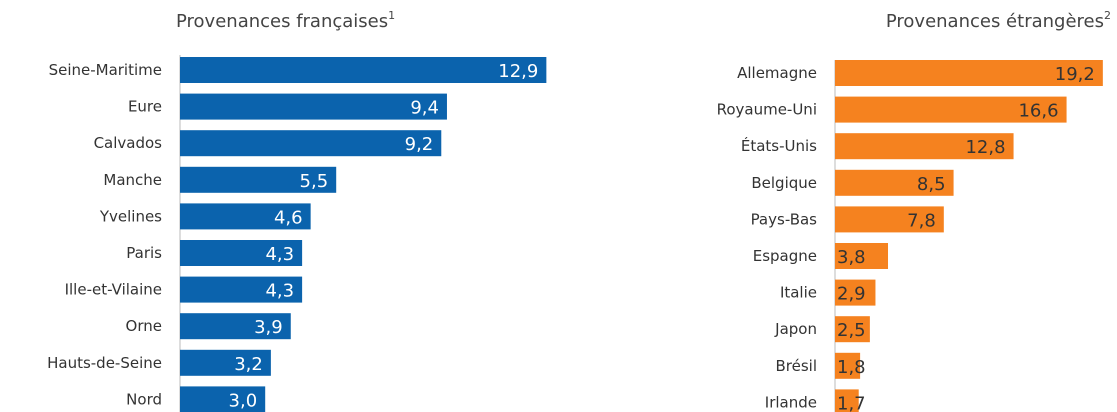 The height and width of the screenshot is (412, 1117). What do you see at coordinates (235, 326) in the screenshot?
I see `french-bar-orne` at bounding box center [235, 326].